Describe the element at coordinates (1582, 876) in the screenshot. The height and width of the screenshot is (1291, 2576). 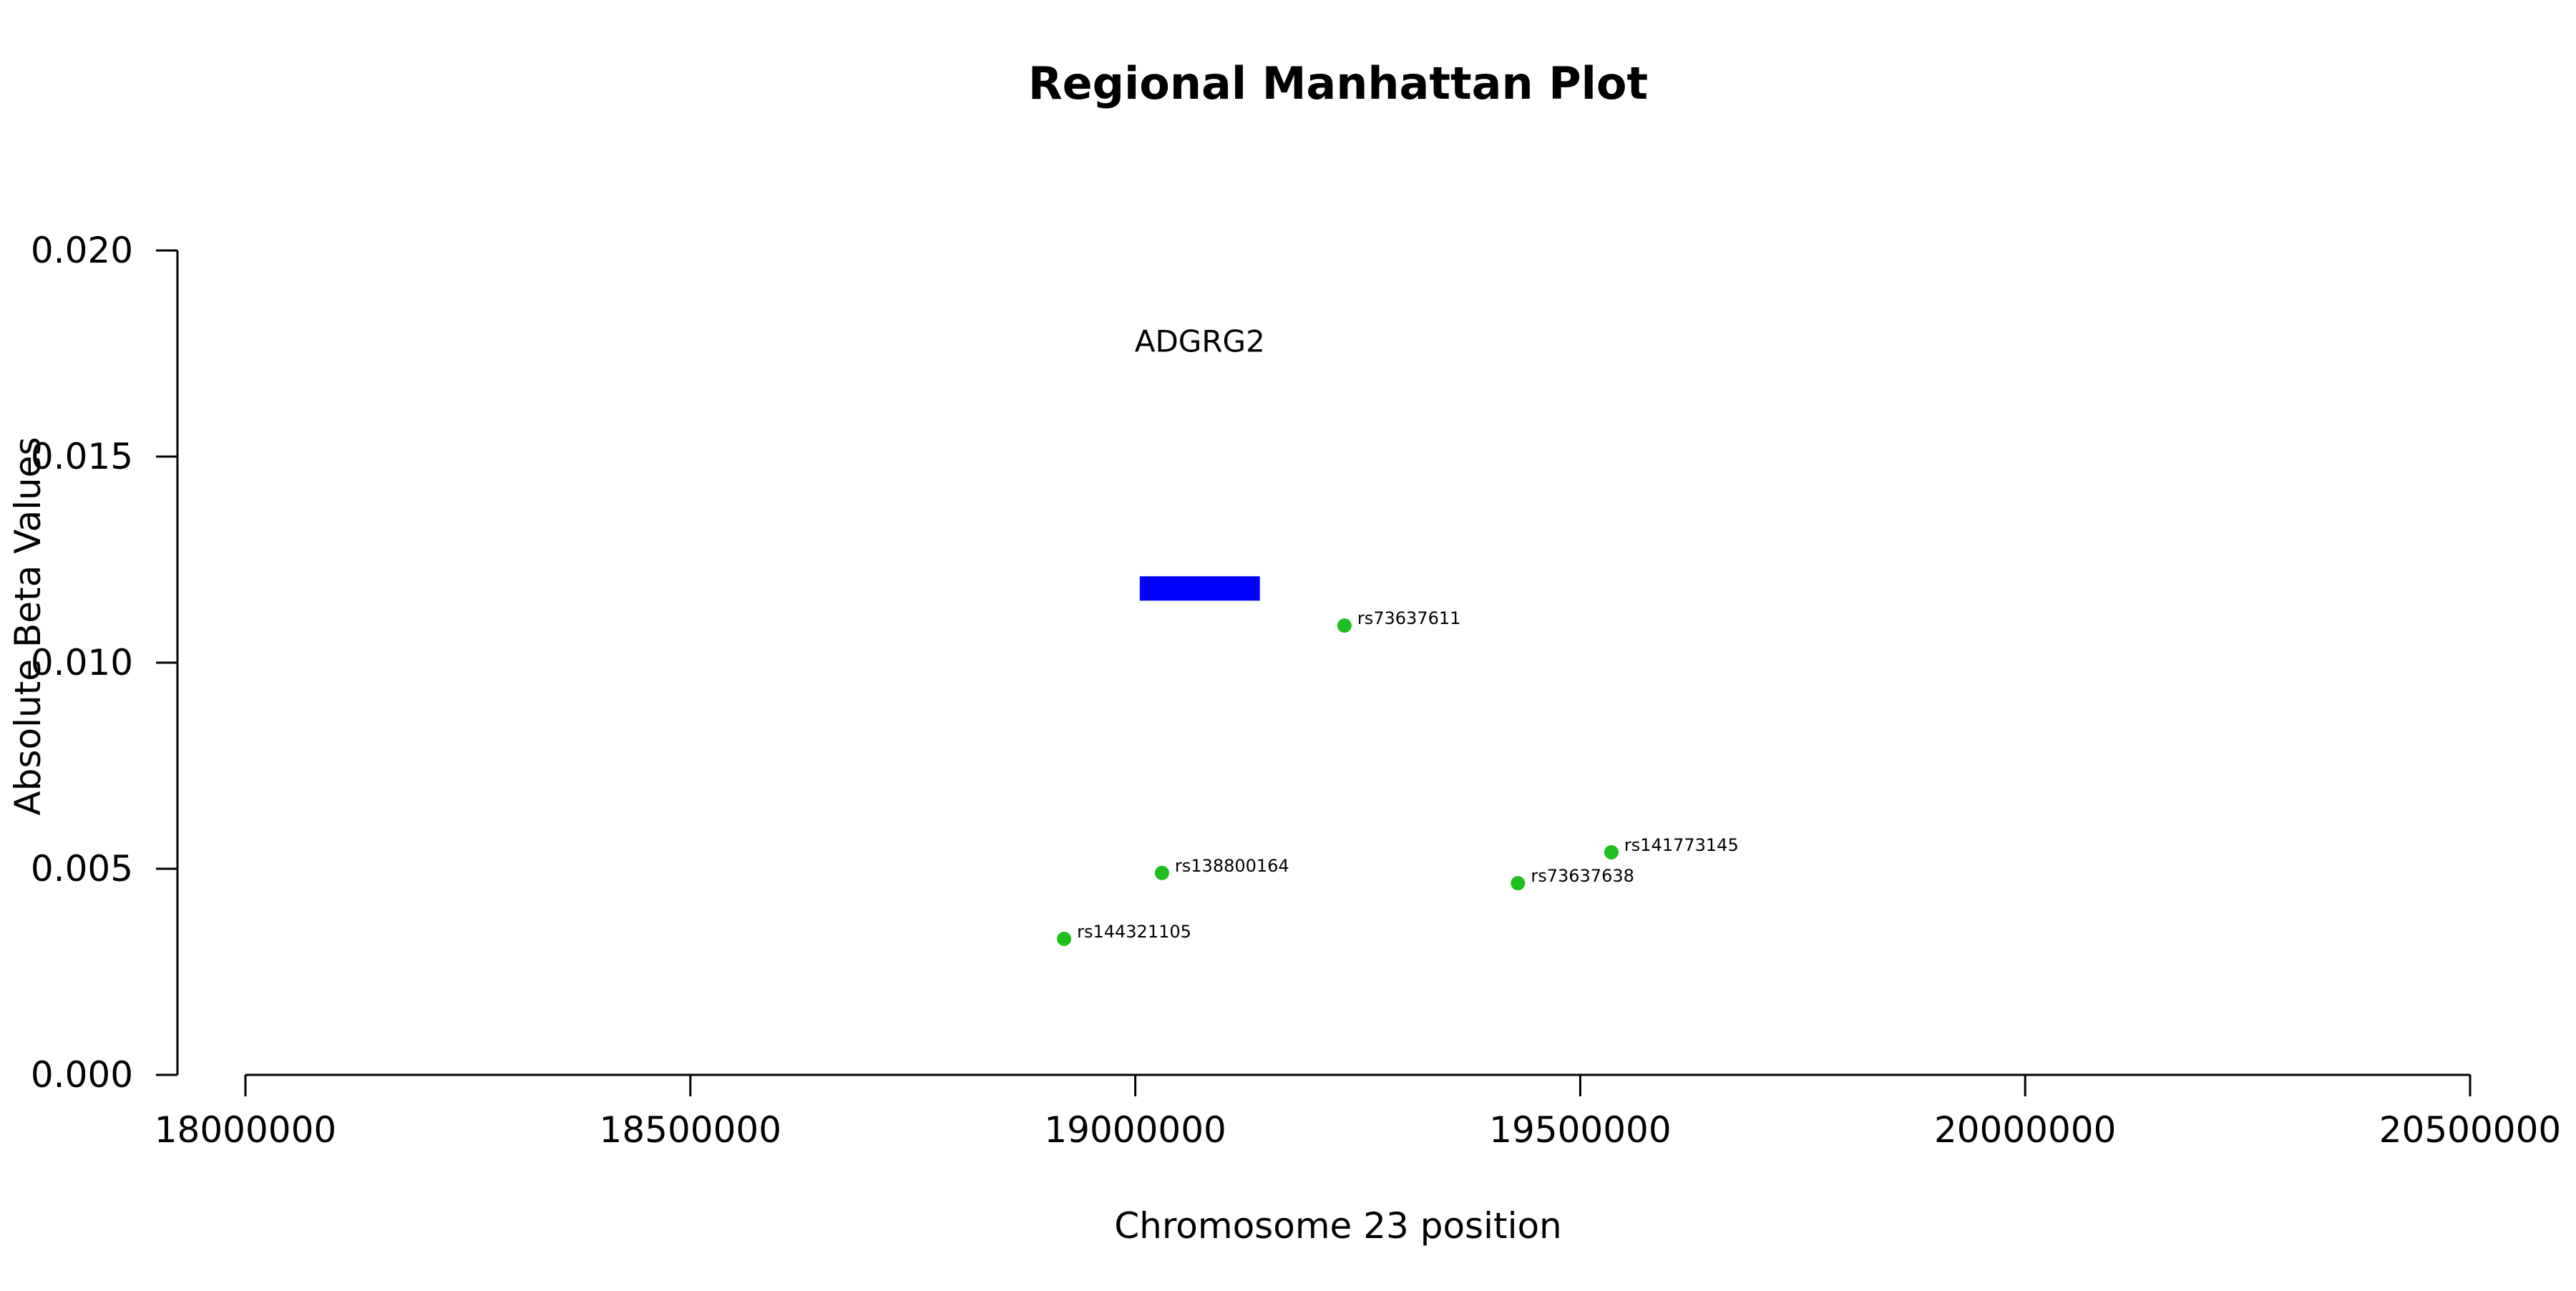
I see `snp-label: rs73637638` at that location.